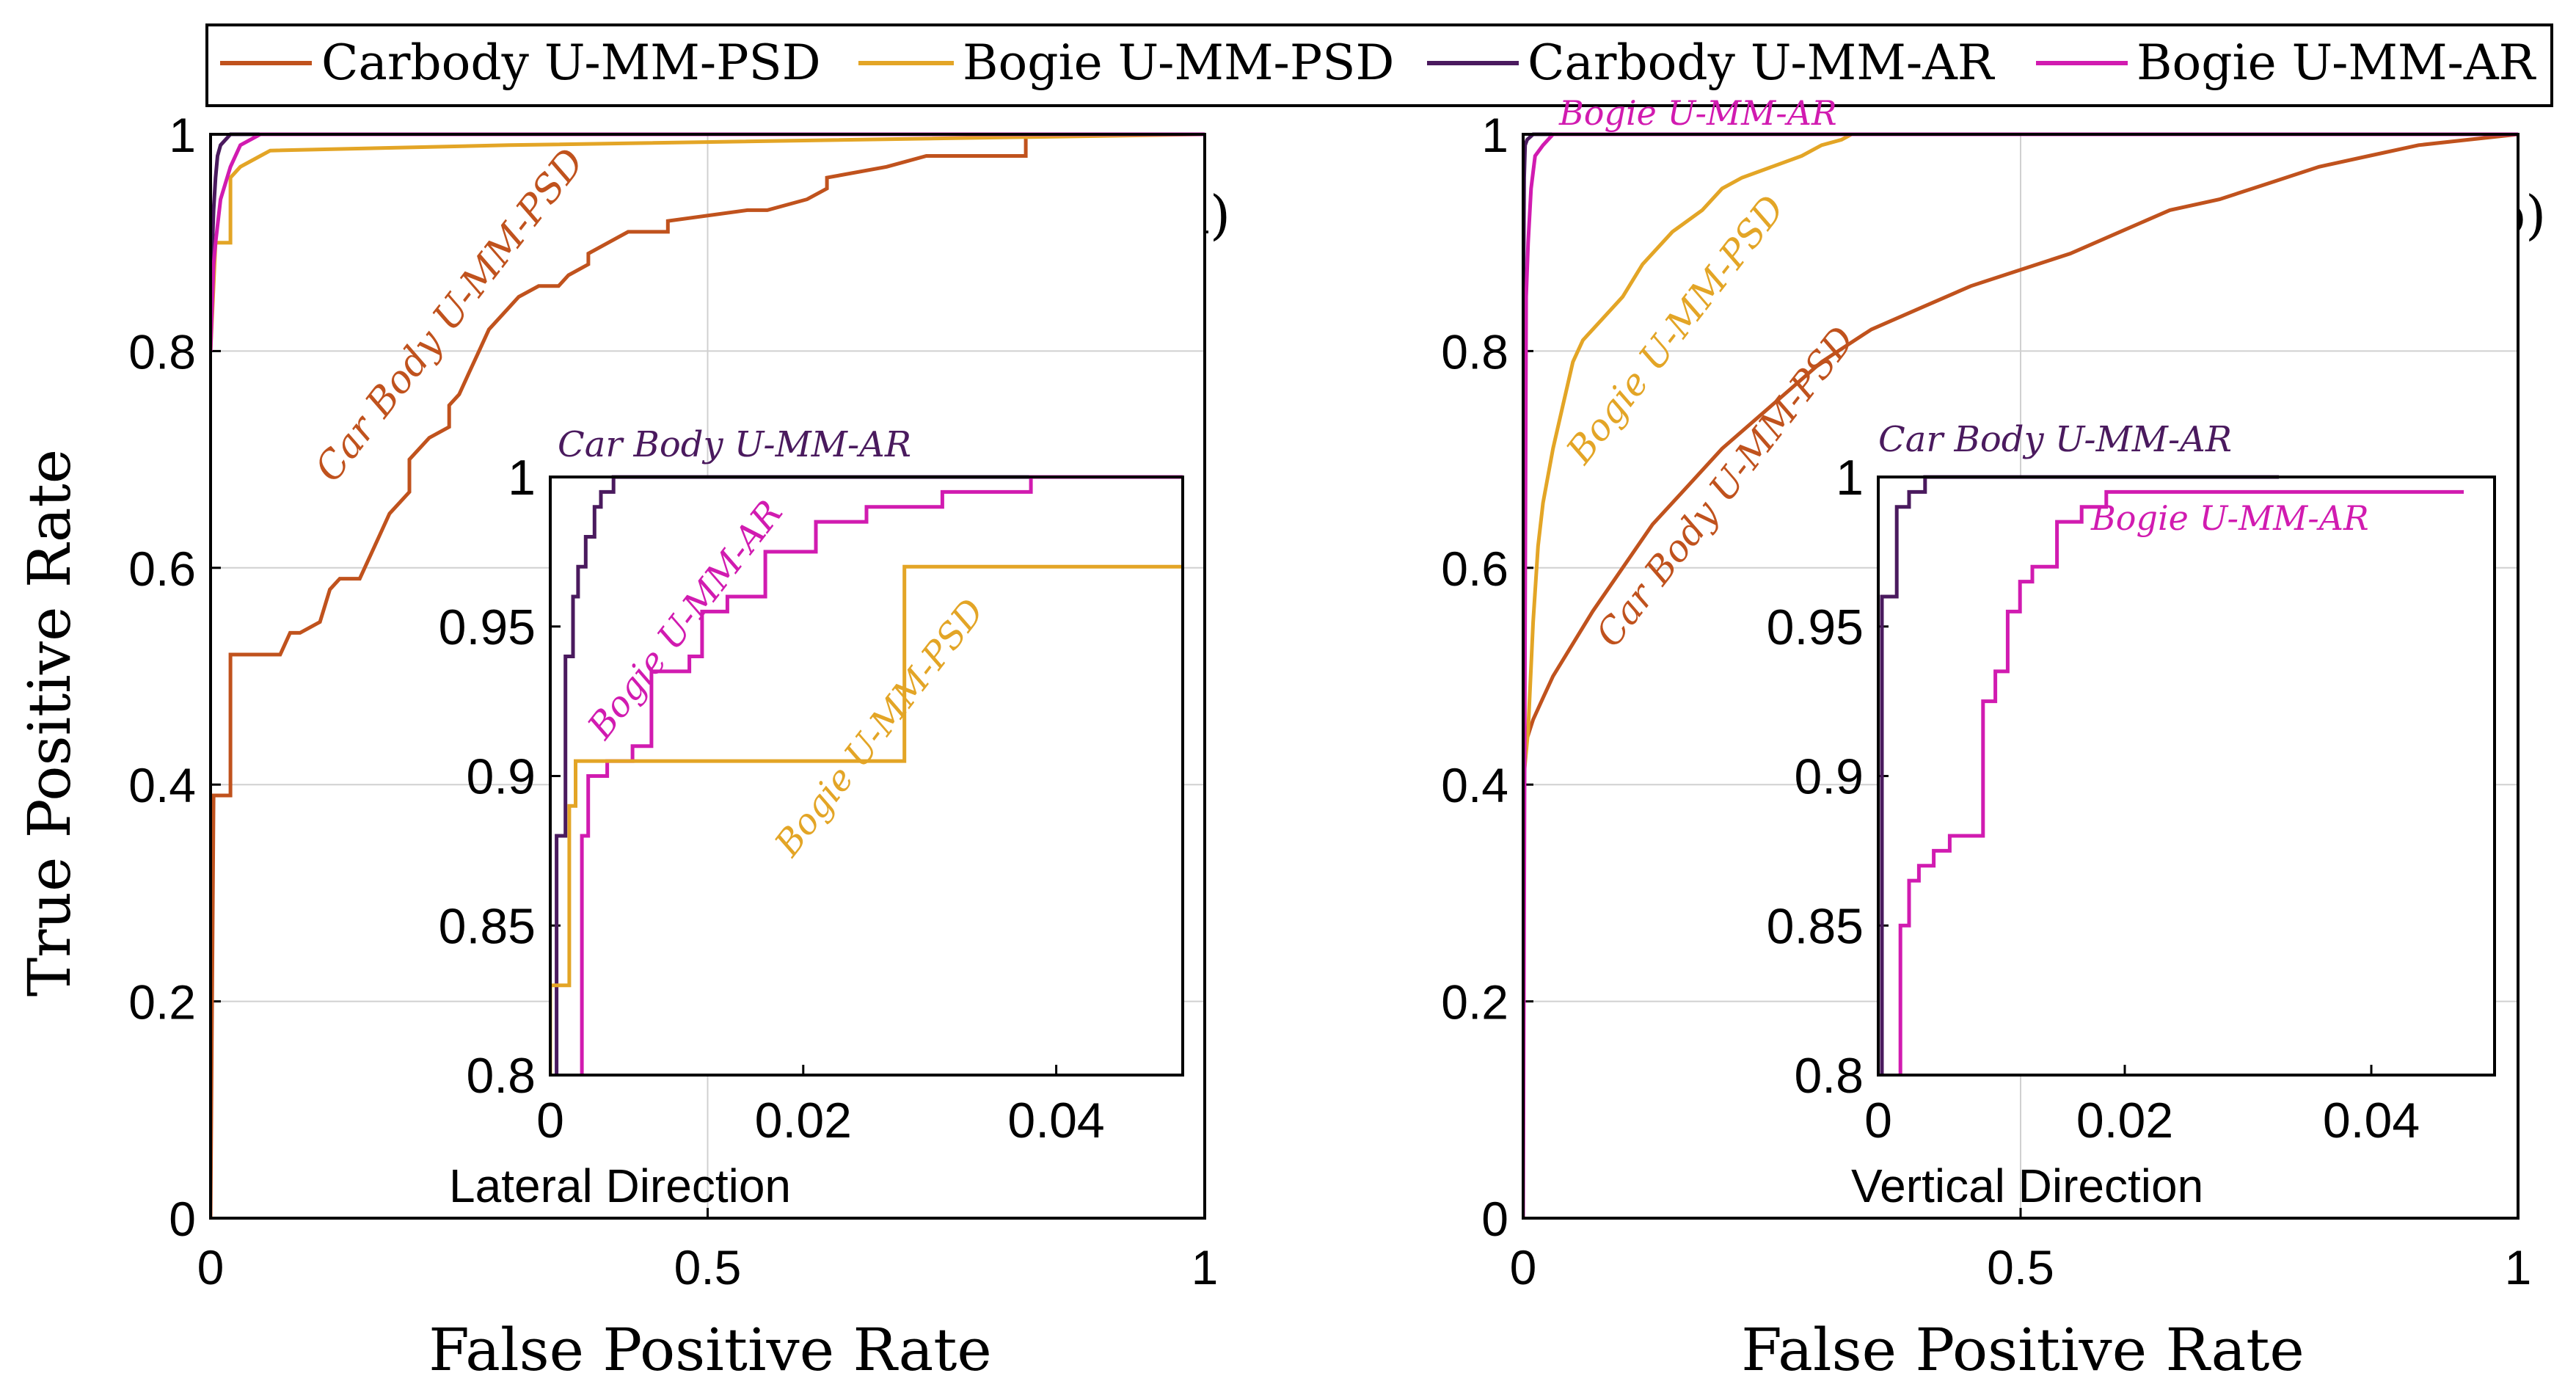 The height and width of the screenshot is (1395, 2576). Describe the element at coordinates (1474, 1002) in the screenshot. I see `panel-b-y-tick-label: 0.2` at that location.